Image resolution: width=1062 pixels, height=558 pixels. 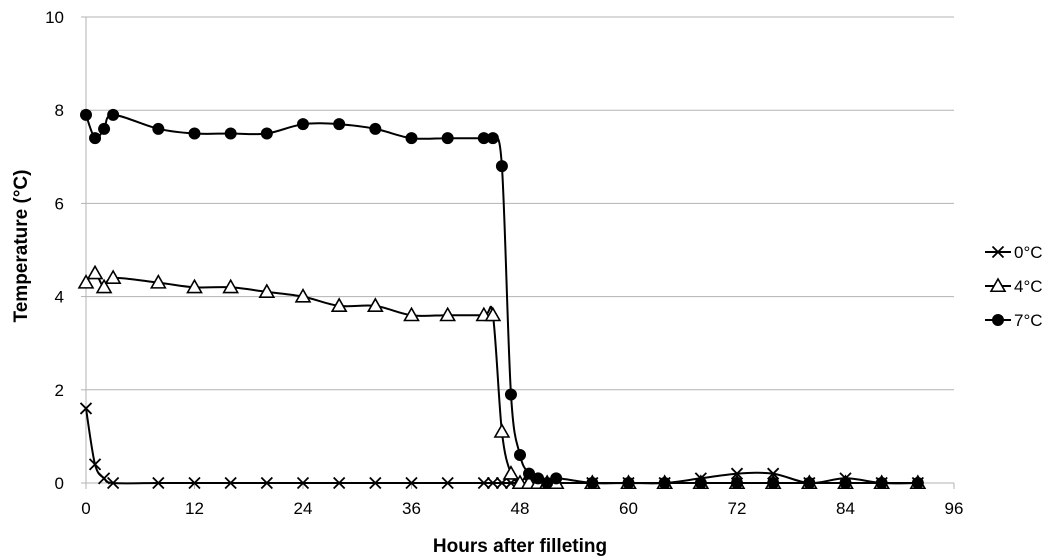 I want to click on y-tick-label: 0, so click(x=59, y=483).